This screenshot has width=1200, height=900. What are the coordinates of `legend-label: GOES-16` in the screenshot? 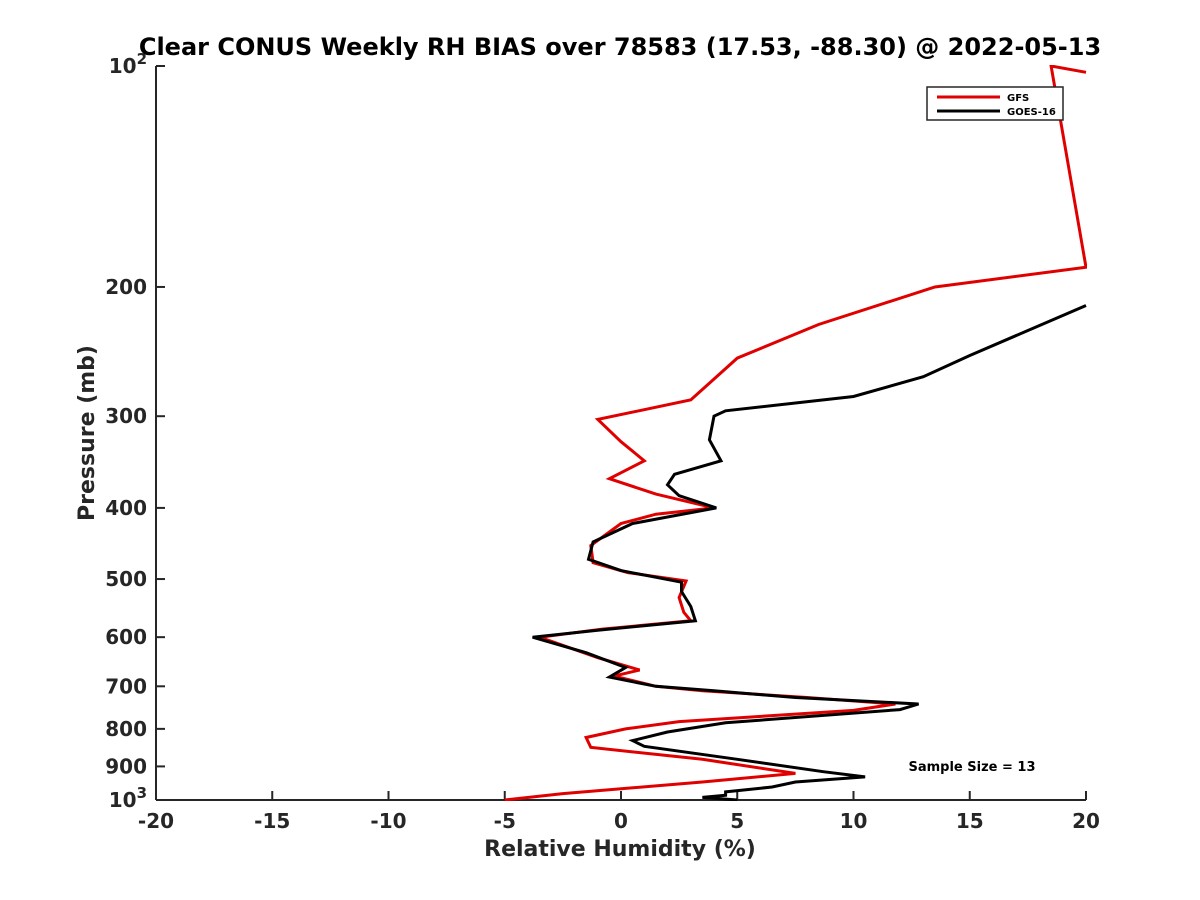 It's located at (1031, 112).